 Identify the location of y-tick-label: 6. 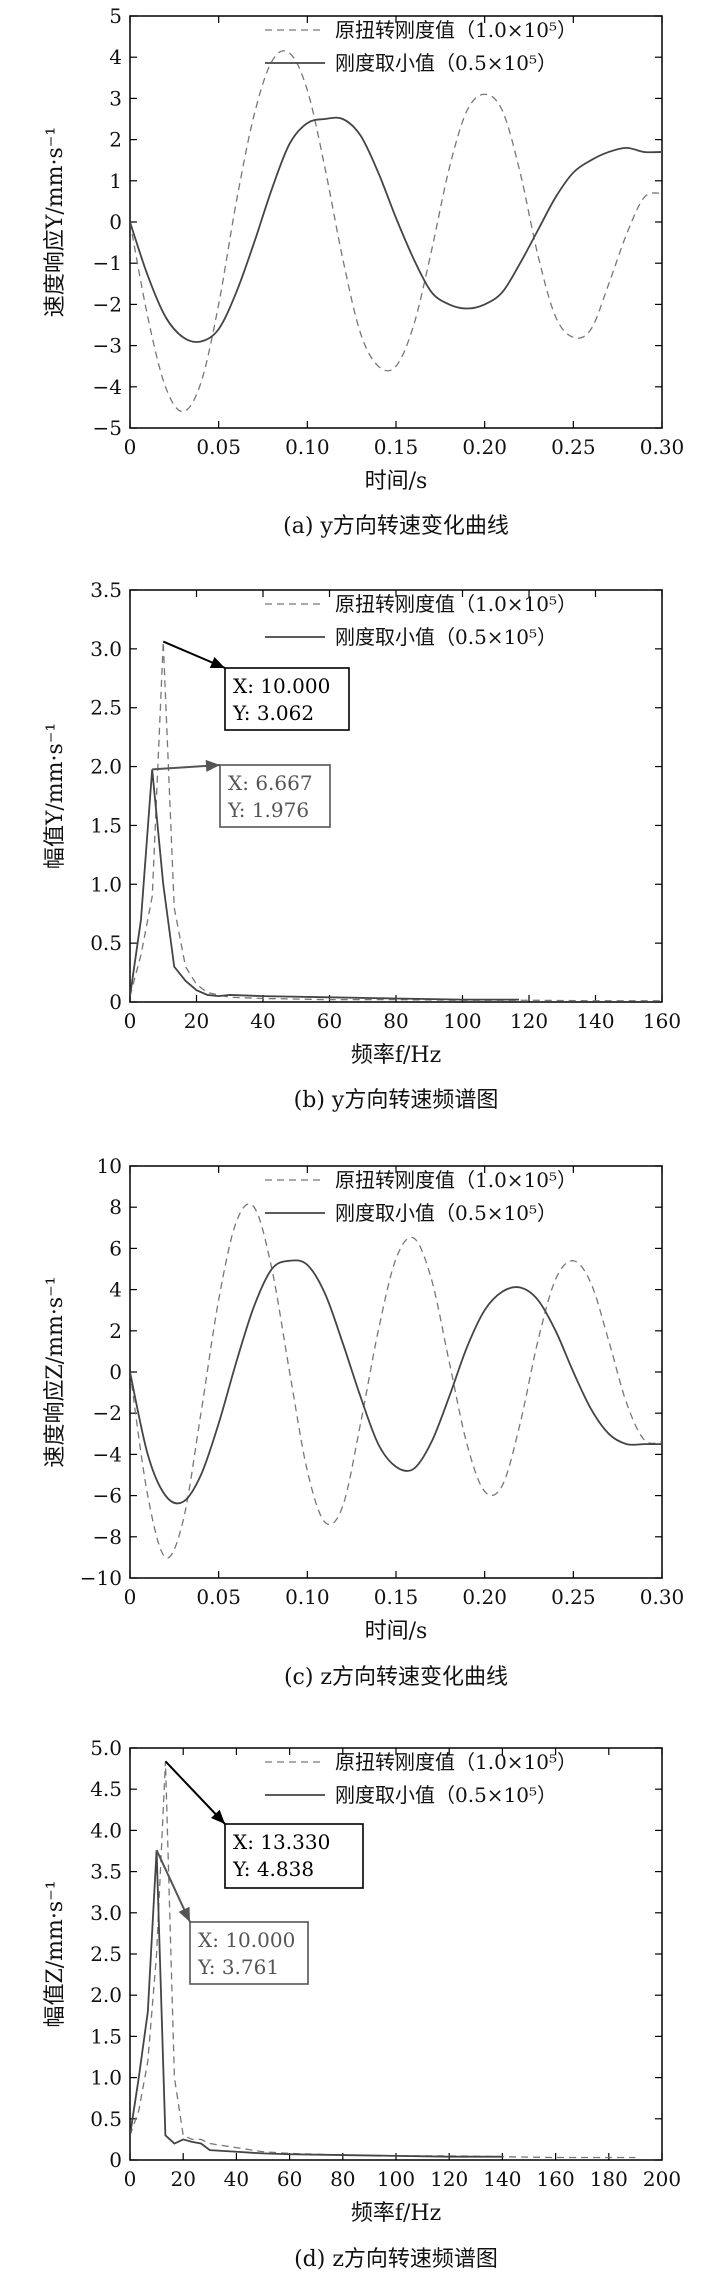
(115, 1248).